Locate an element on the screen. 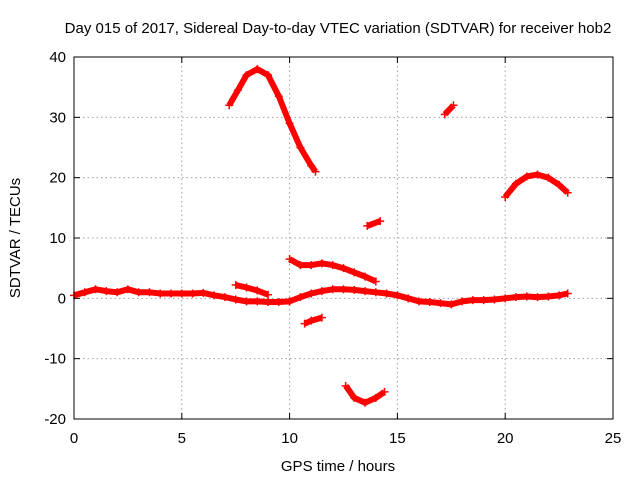 Image resolution: width=640 pixels, height=480 pixels. series-baseline-b is located at coordinates (428, 297).